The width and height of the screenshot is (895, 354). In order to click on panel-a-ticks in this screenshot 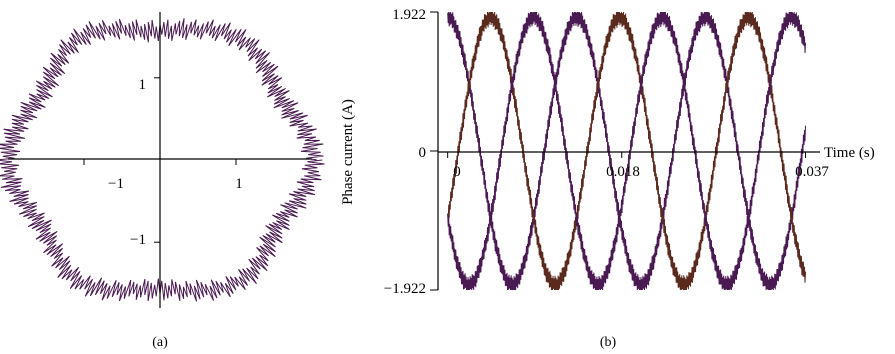, I will do `click(160, 160)`.